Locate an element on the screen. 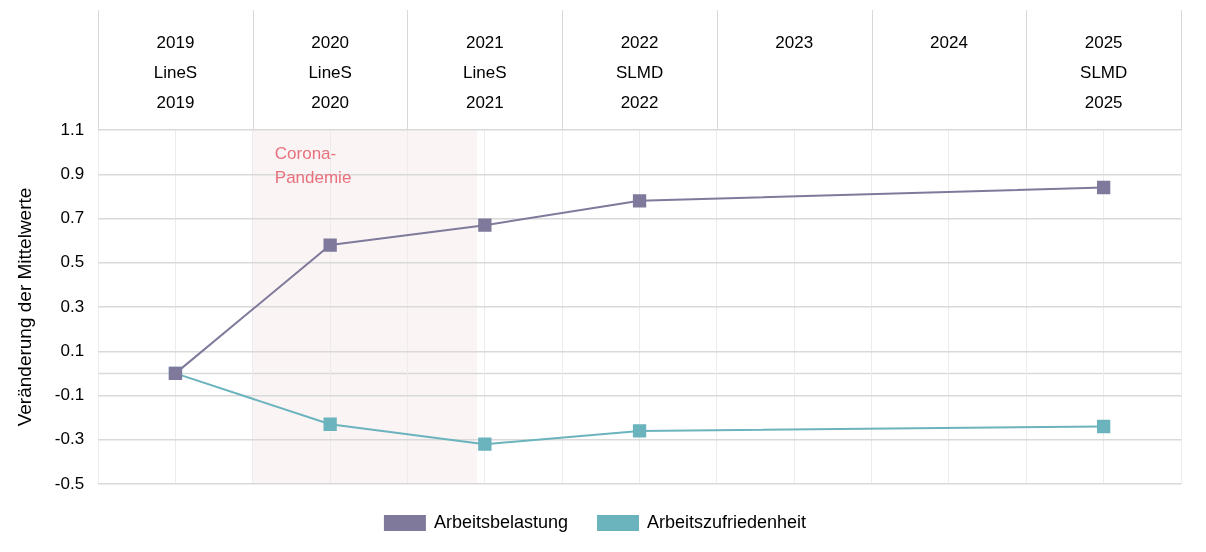 The height and width of the screenshot is (552, 1206). x-tick-label: 2025 SLMD 2025 is located at coordinates (1104, 72).